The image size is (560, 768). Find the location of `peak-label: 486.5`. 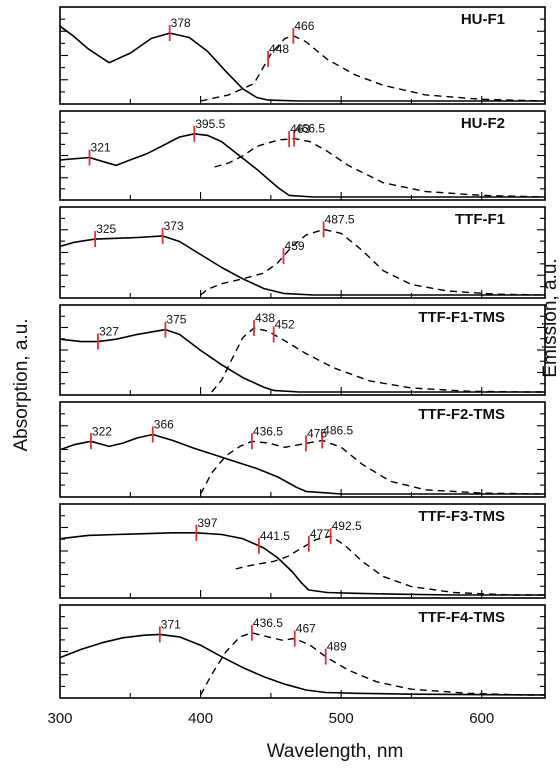

peak-label: 486.5 is located at coordinates (338, 430).